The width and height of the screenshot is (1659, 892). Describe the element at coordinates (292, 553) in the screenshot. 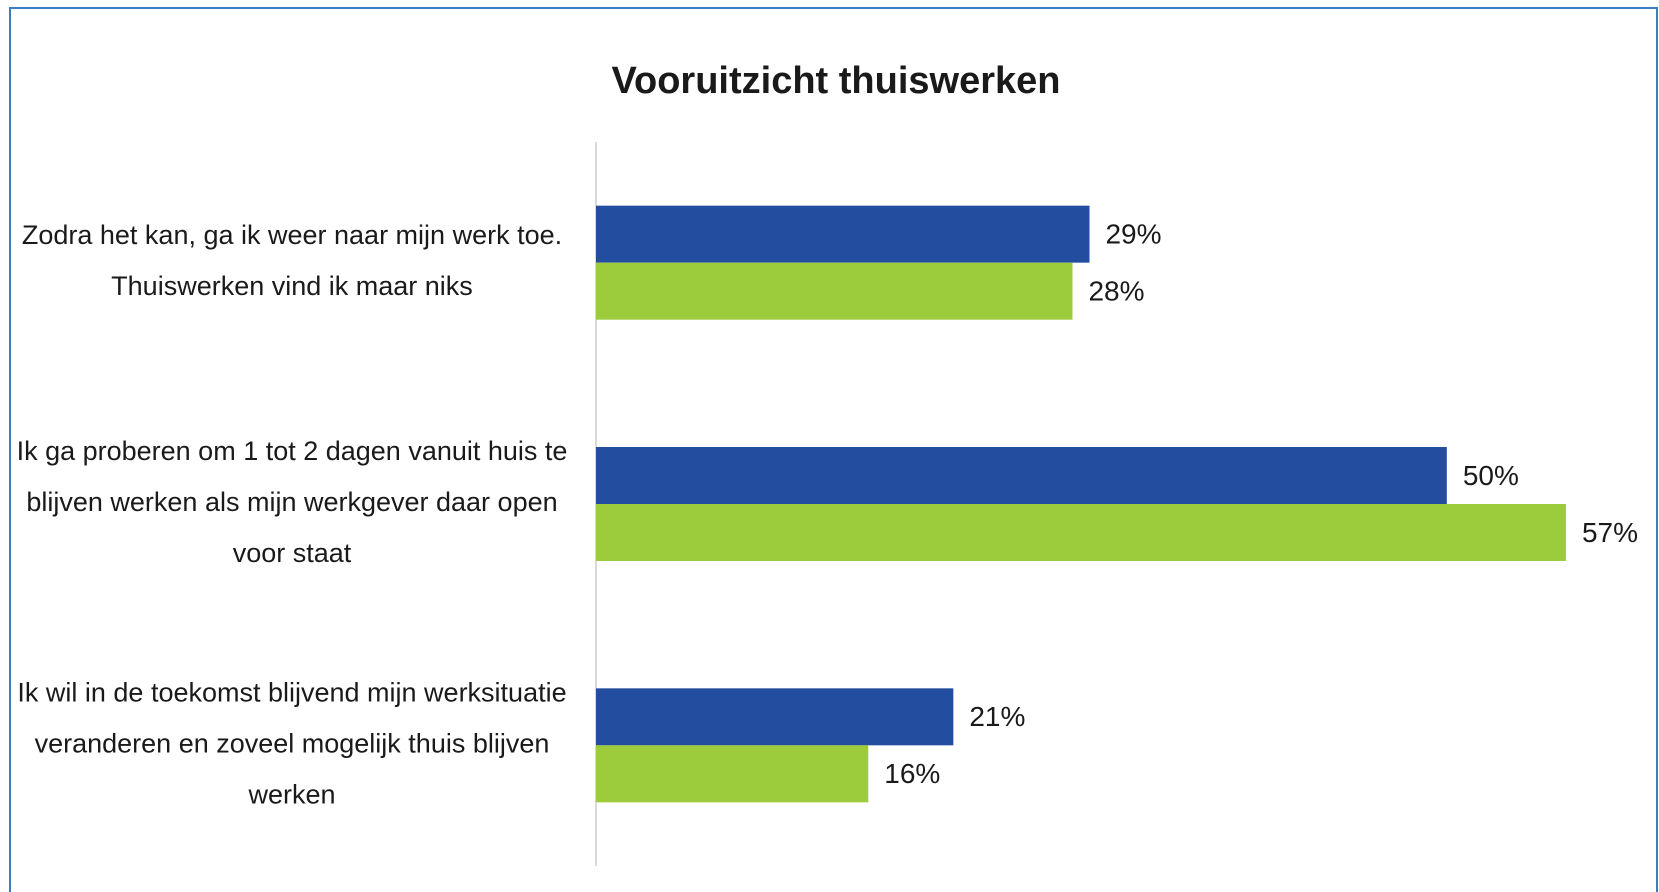

I see `label-line: voor staat` at that location.